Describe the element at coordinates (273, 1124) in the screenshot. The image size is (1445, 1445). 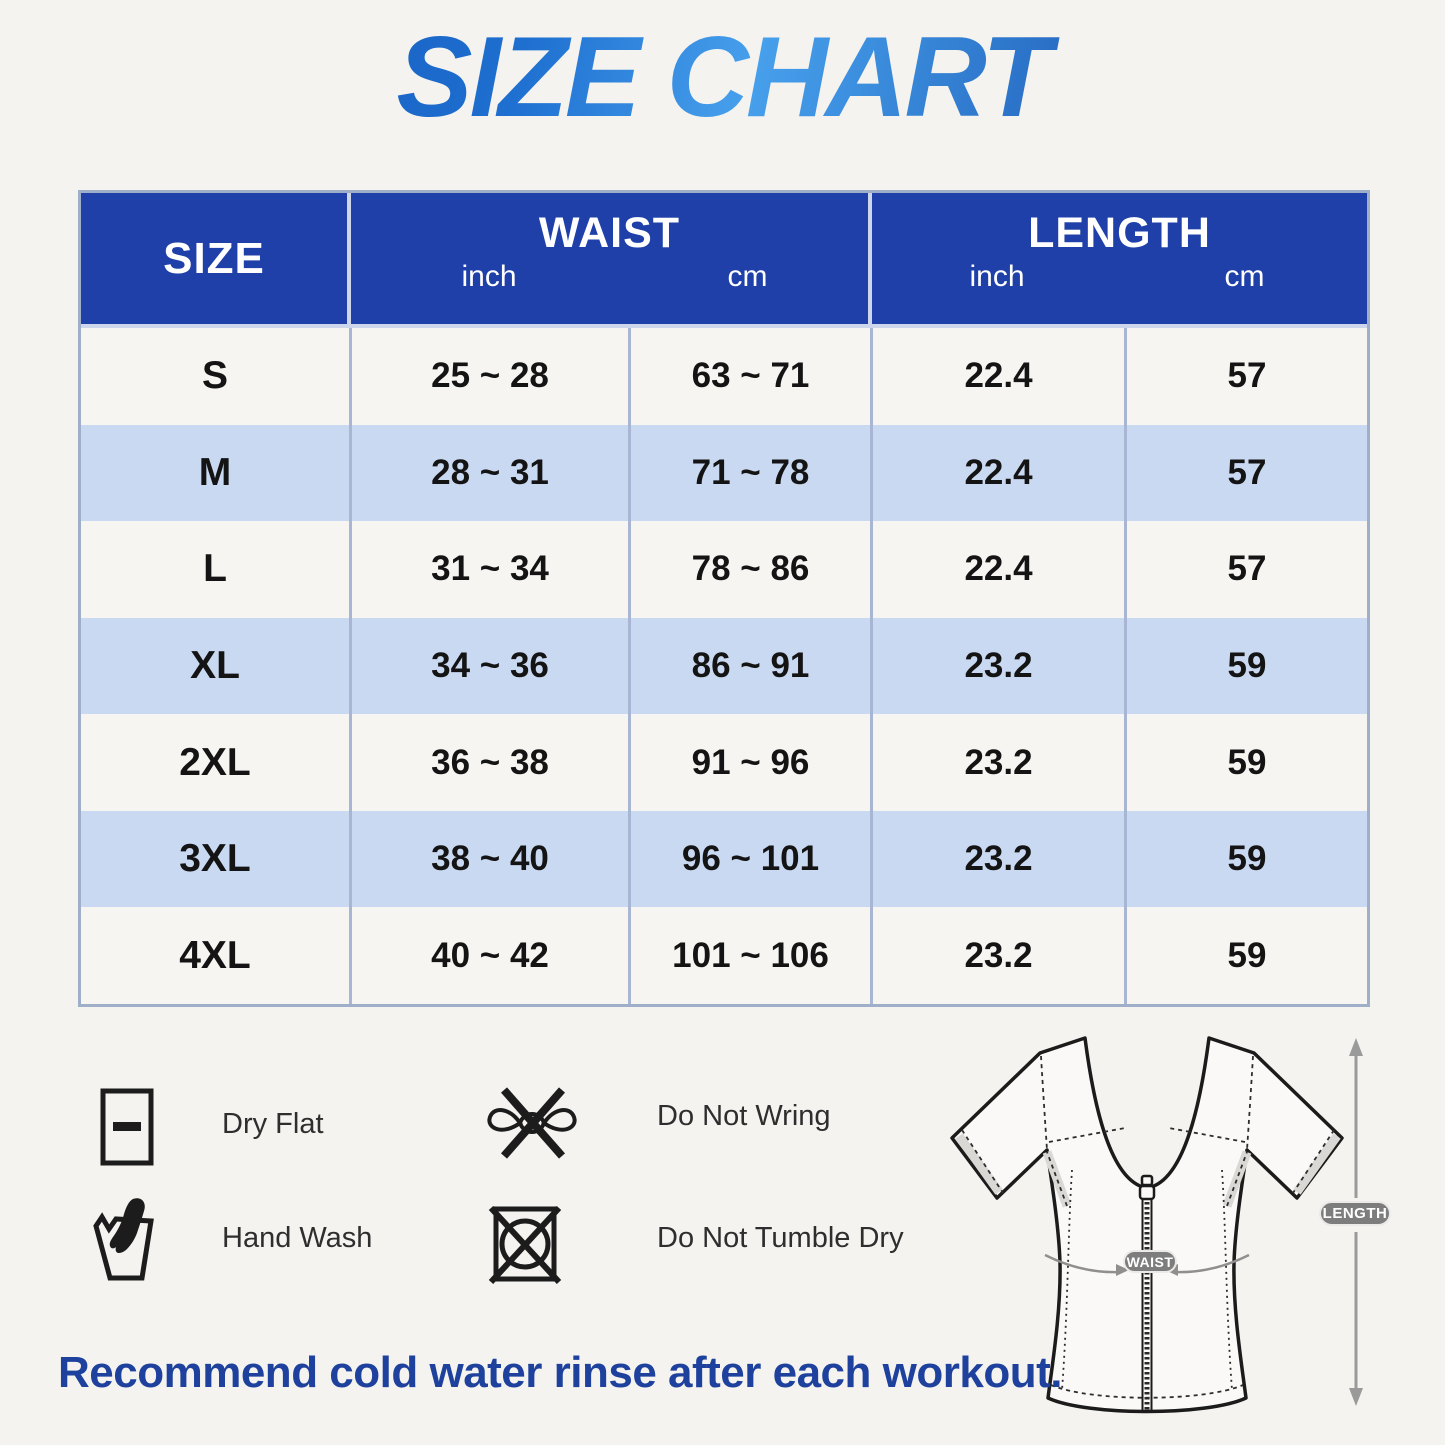
I see `care-label-dry-flat: Dry Flat` at that location.